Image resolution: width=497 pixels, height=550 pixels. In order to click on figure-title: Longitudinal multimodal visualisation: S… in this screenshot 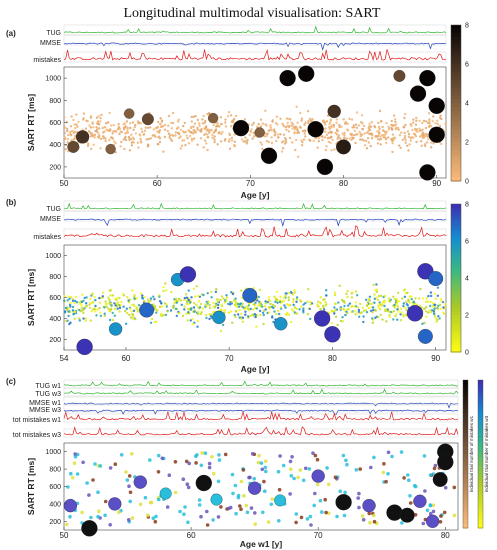, I will do `click(252, 13)`.